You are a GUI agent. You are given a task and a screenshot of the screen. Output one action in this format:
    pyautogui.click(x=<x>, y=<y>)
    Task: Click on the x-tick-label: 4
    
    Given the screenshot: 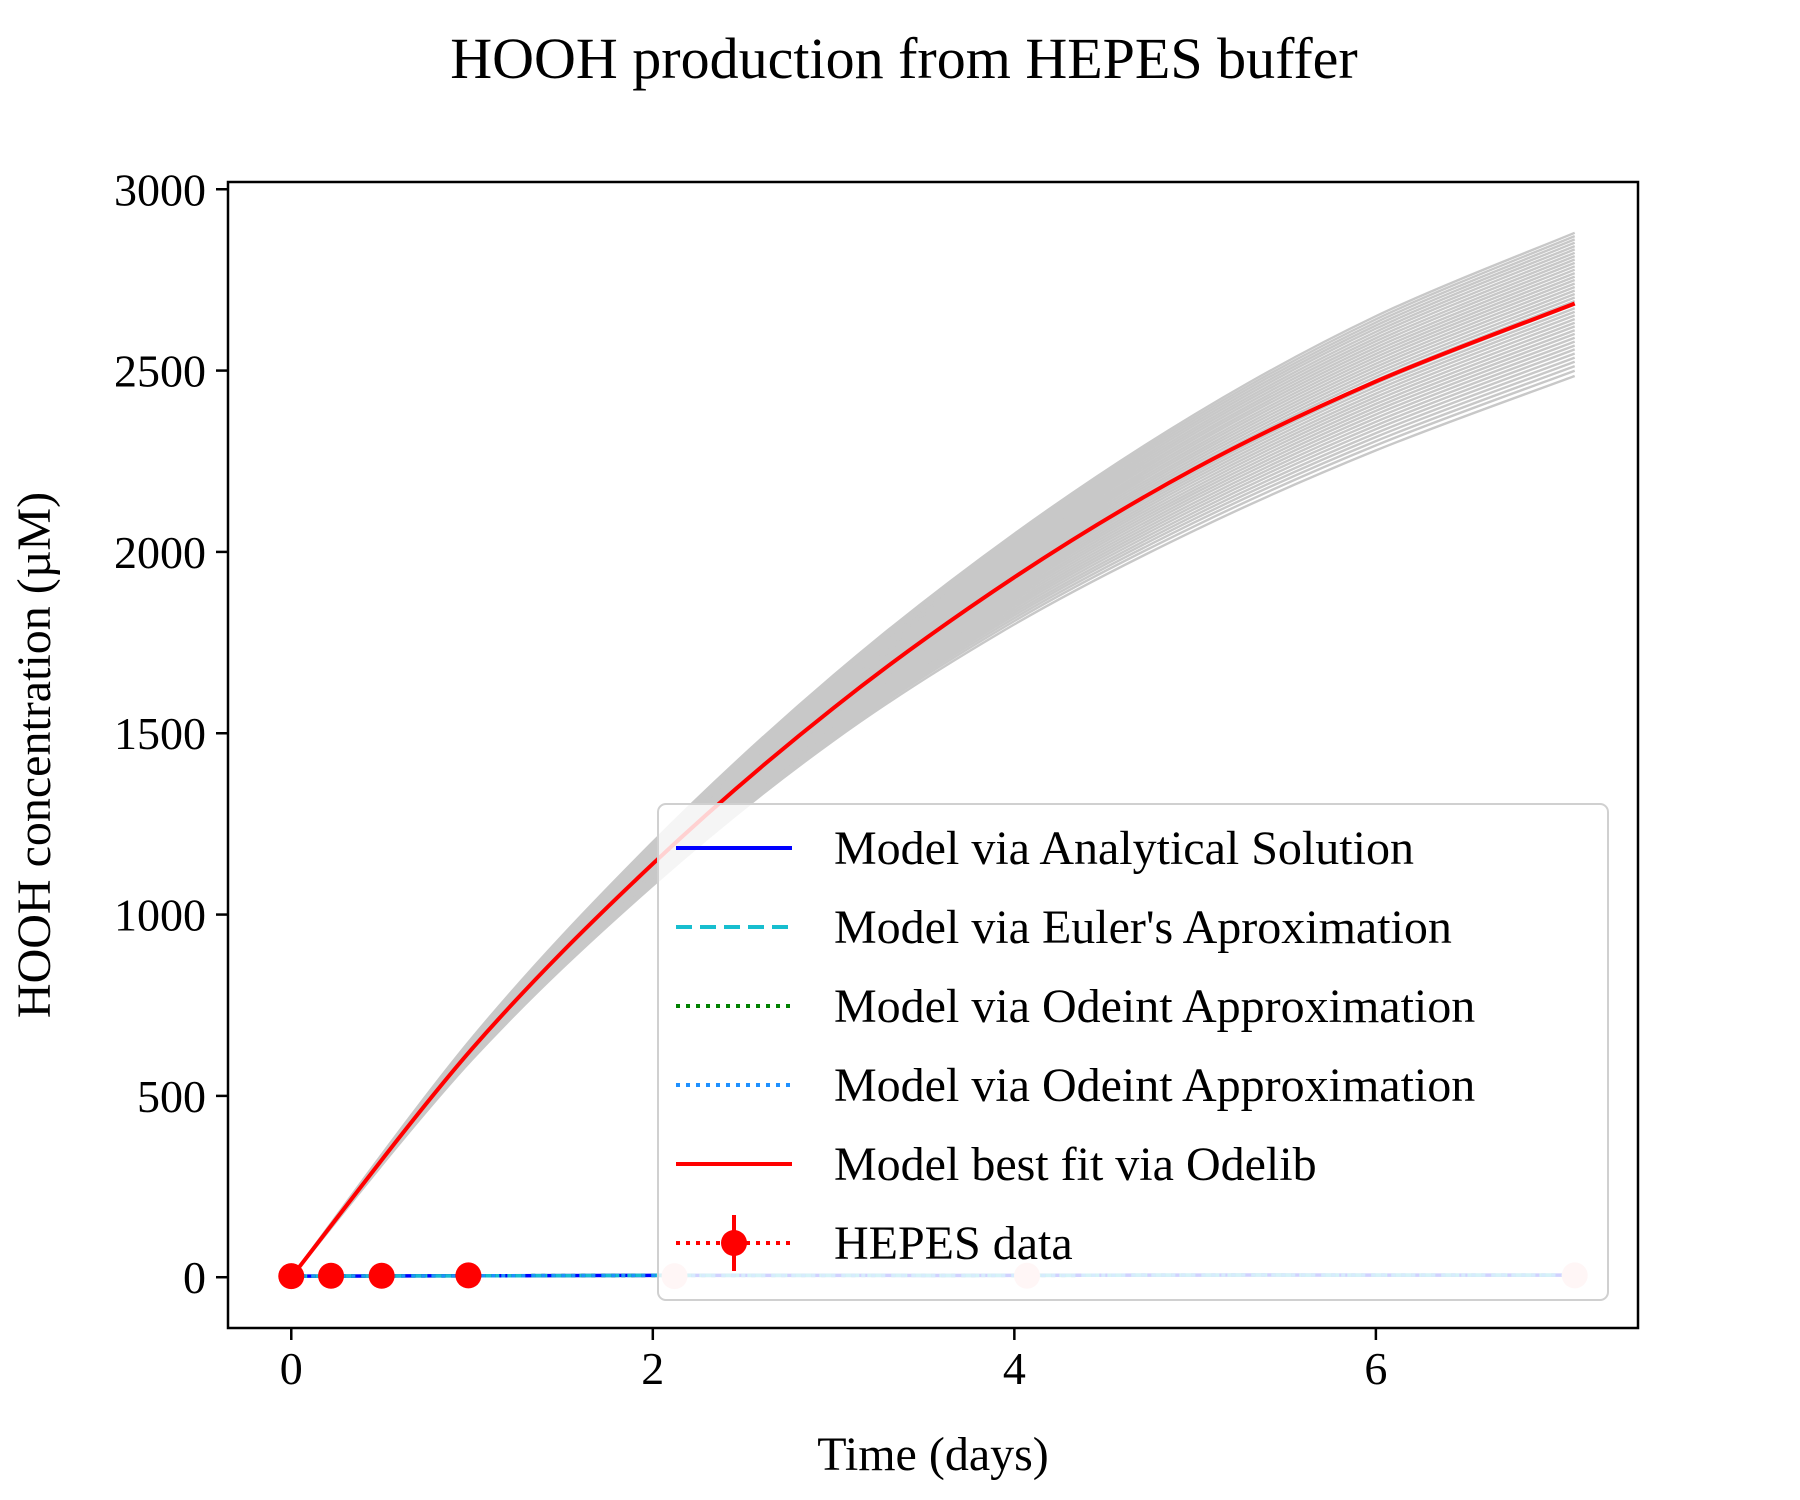 What is the action you would take?
    pyautogui.click(x=1014, y=1368)
    